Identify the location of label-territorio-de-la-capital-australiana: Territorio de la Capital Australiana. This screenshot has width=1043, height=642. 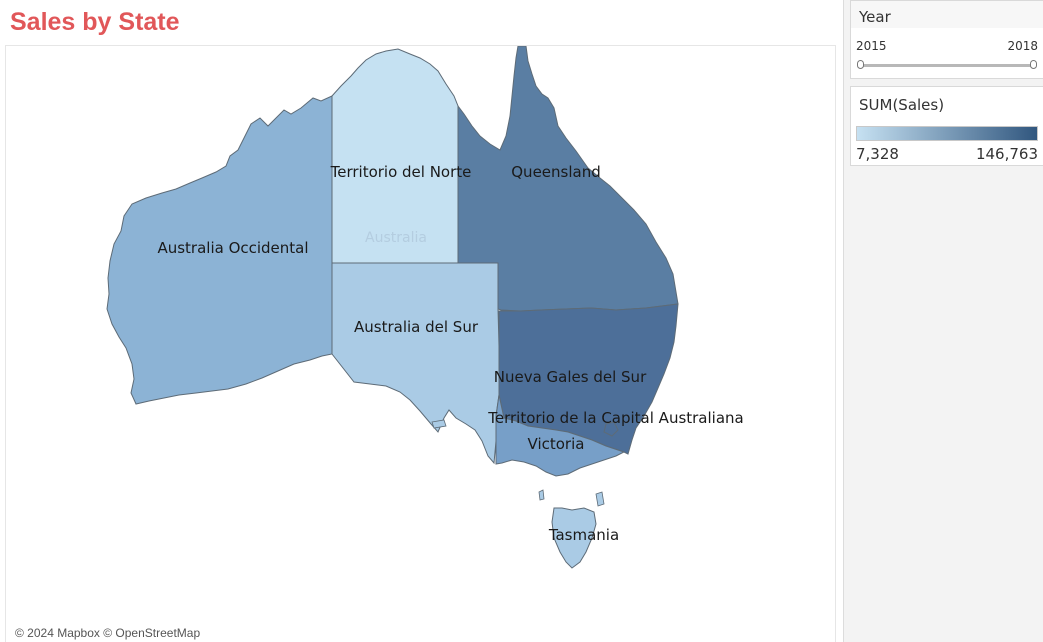
(615, 418).